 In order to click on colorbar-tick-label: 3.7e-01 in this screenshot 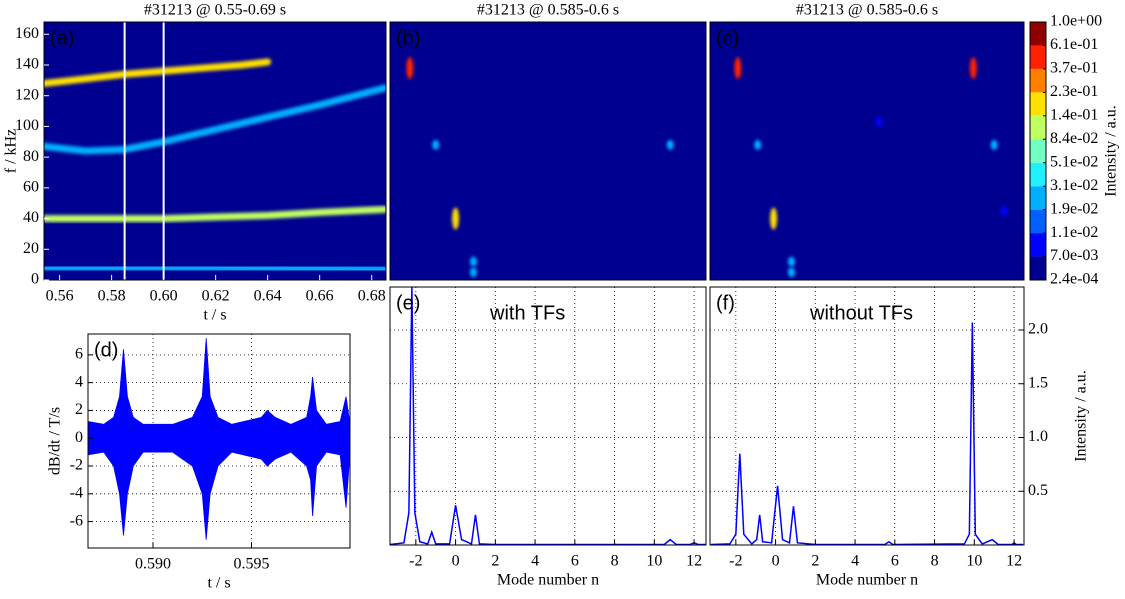, I will do `click(1074, 68)`.